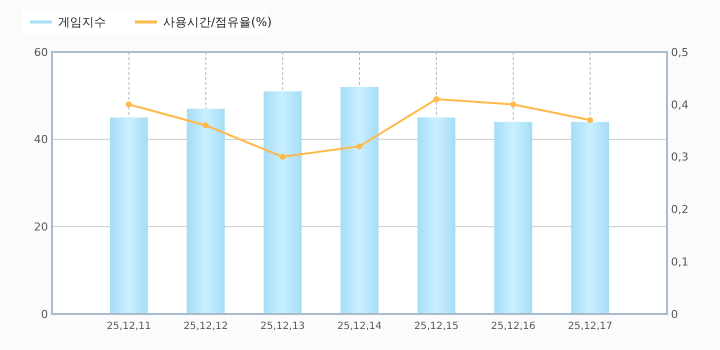 The height and width of the screenshot is (350, 720). Describe the element at coordinates (679, 209) in the screenshot. I see `y2-tick-label: 0,2` at that location.